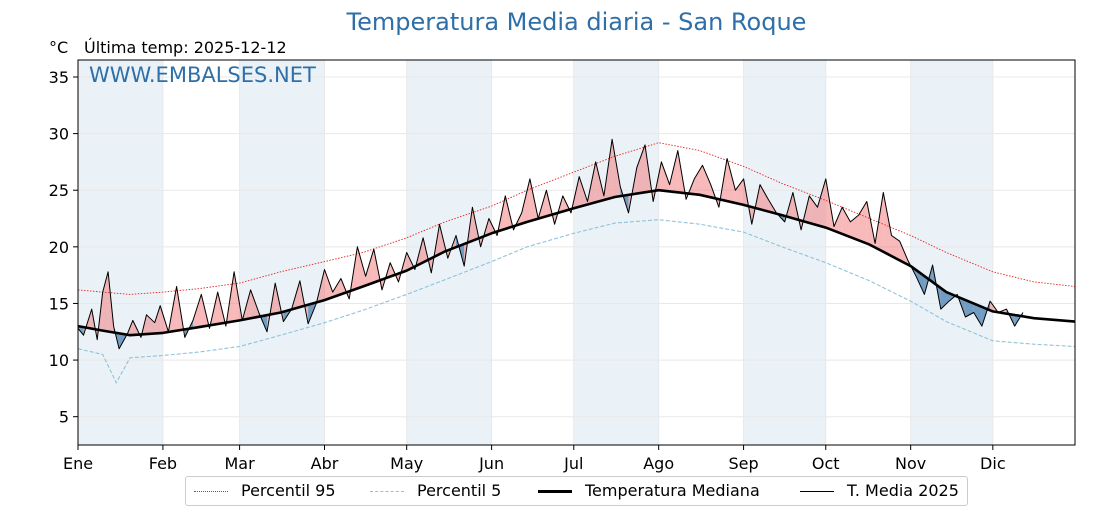  I want to click on last-temp-label: Última temp: 2025-12-12, so click(185, 47).